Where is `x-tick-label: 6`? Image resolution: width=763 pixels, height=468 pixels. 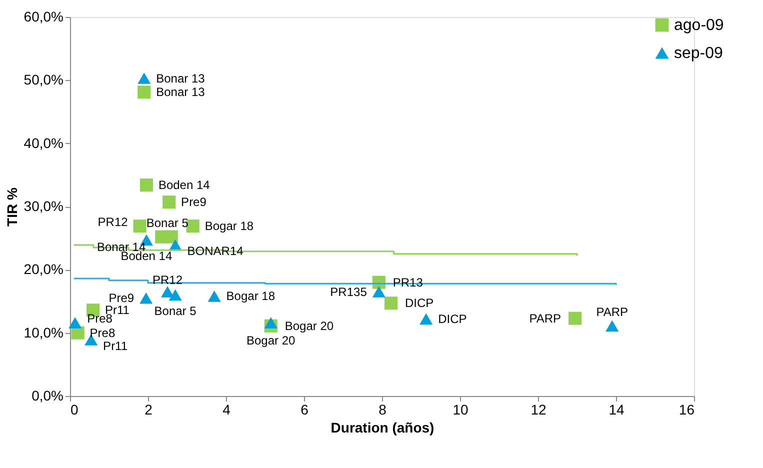 x-tick-label: 6 is located at coordinates (304, 410).